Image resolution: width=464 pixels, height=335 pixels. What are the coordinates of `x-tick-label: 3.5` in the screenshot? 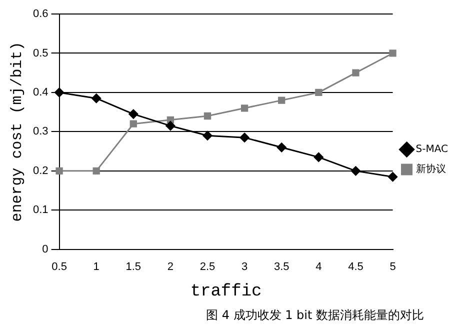 It's located at (282, 267).